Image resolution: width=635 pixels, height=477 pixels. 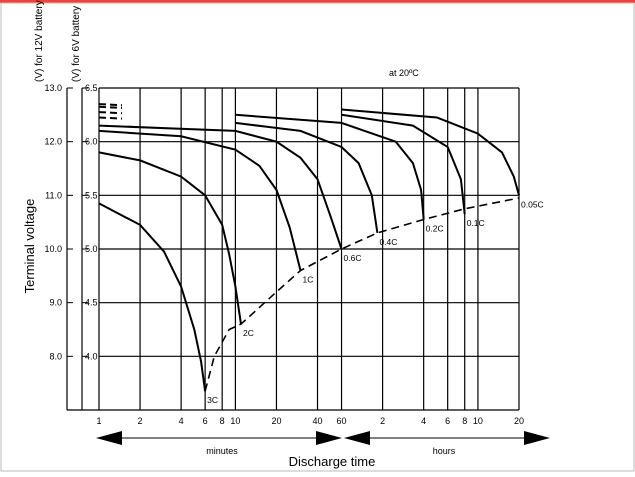 What do you see at coordinates (55, 356) in the screenshot?
I see `y-tick-label-12v-5: 8.0` at bounding box center [55, 356].